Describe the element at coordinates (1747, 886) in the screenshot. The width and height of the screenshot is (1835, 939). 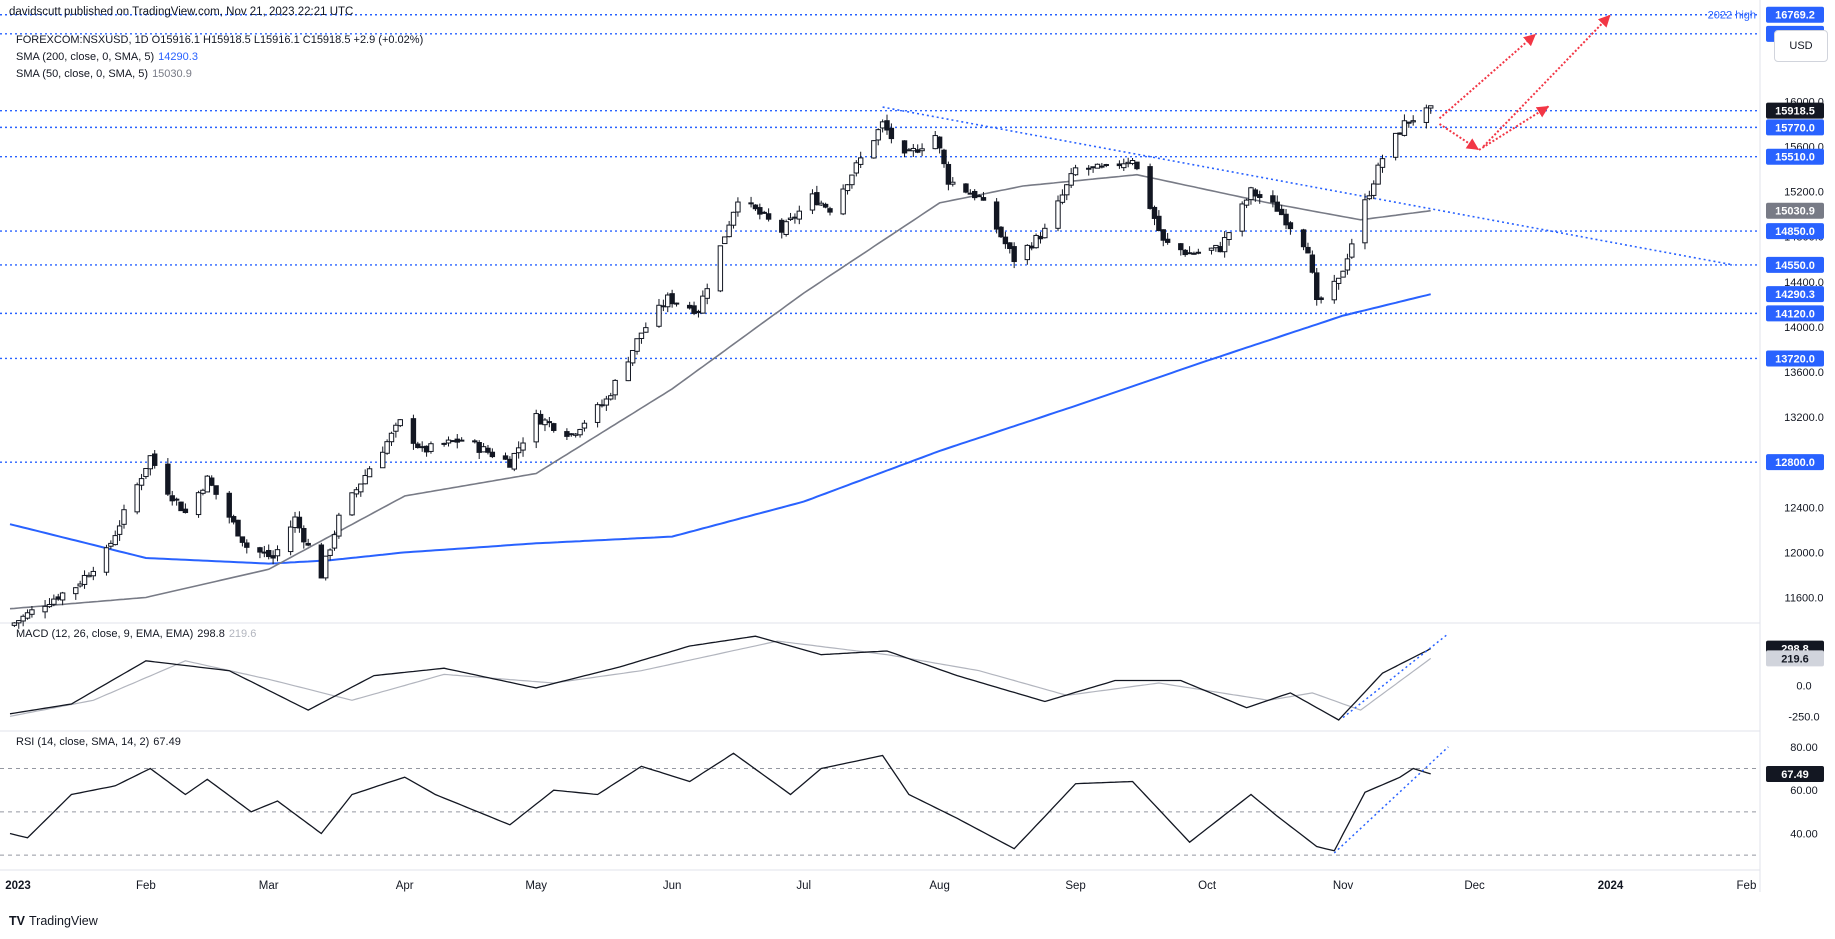
I see `time-tick-label: Feb` at that location.